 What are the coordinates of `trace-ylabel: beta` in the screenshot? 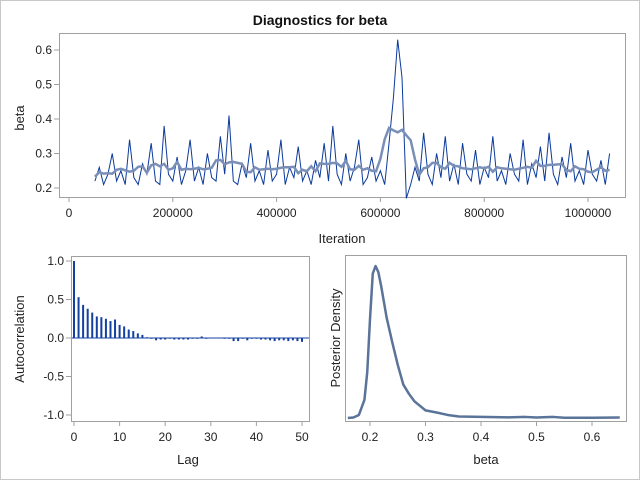 It's located at (19, 118).